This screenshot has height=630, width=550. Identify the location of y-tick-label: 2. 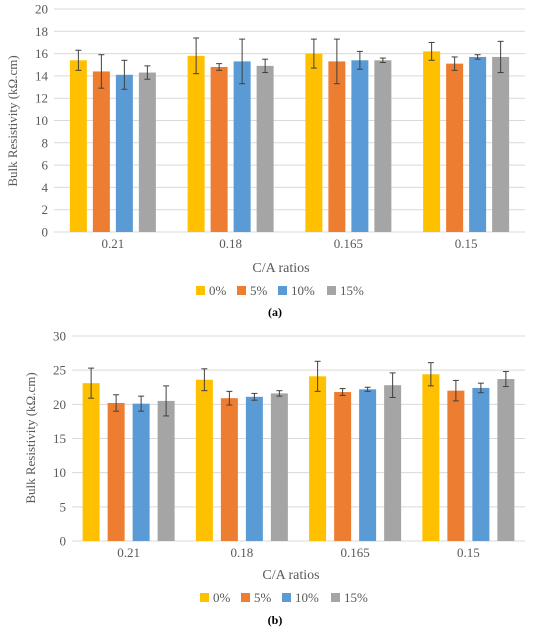
(45, 209).